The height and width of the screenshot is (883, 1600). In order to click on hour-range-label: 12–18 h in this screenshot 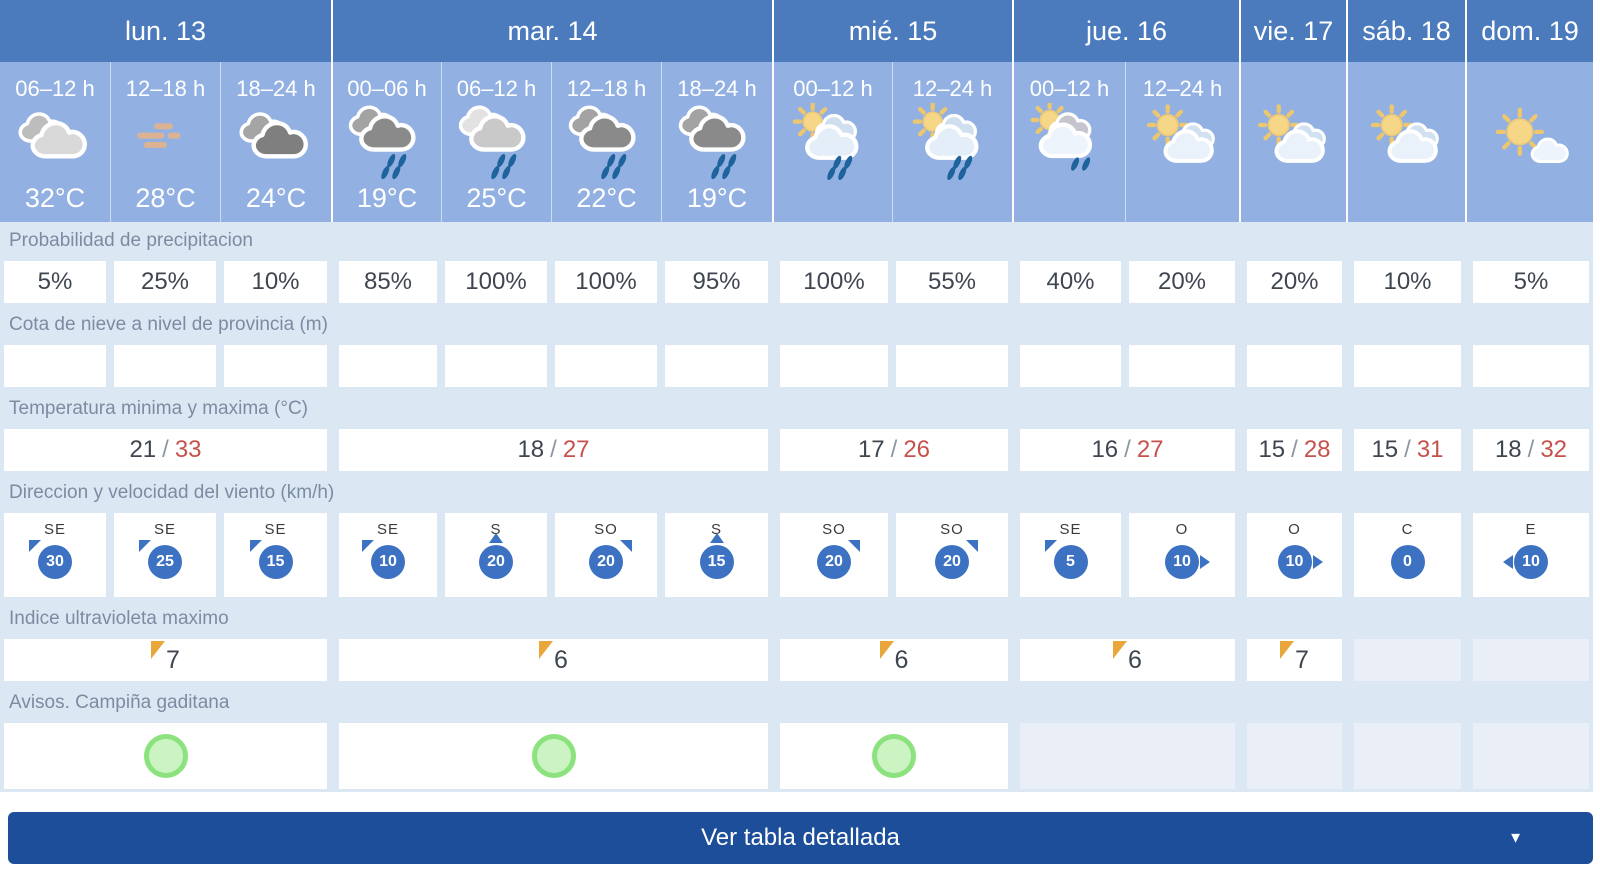, I will do `click(165, 88)`.